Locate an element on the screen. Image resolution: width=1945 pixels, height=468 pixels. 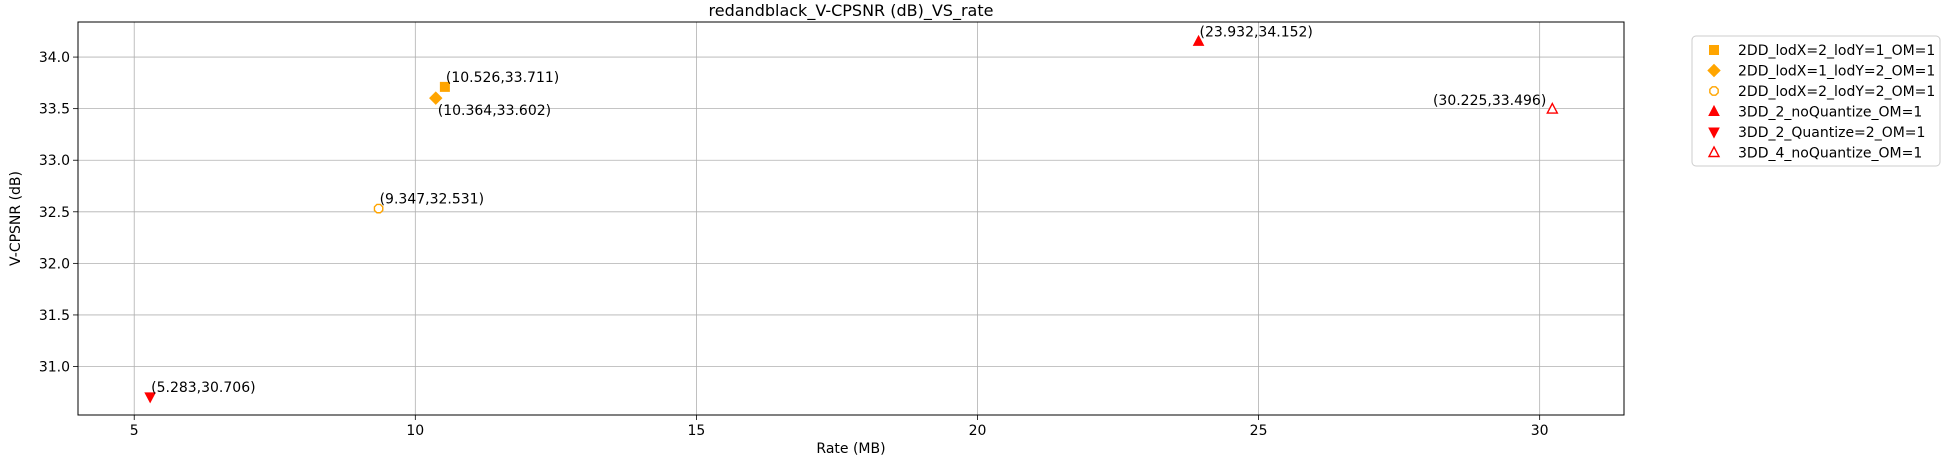
y-tick-label: 31.0 is located at coordinates (54, 368).